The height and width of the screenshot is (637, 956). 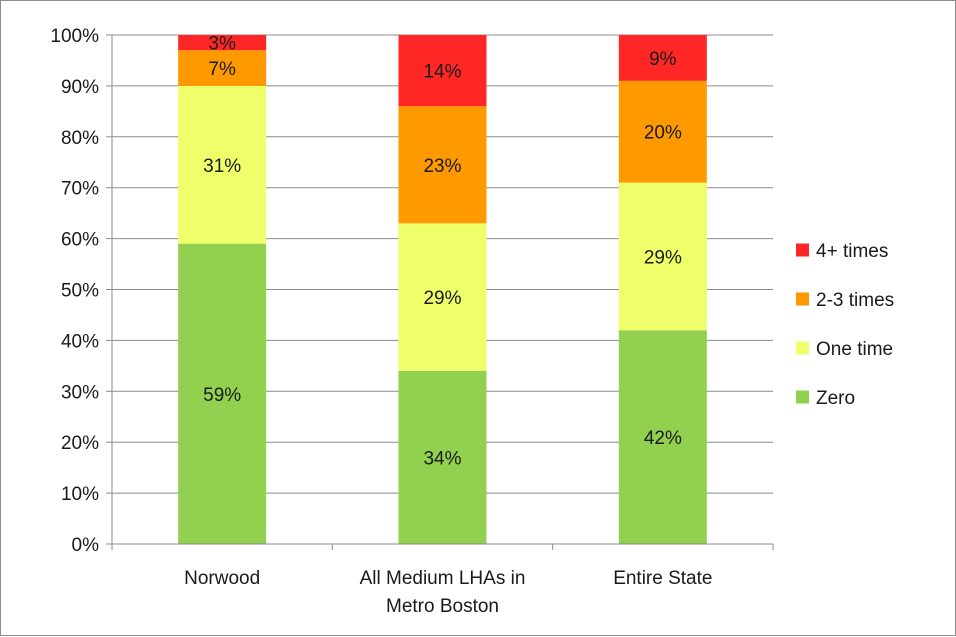 What do you see at coordinates (80, 240) in the screenshot?
I see `y-tick-label: 60%` at bounding box center [80, 240].